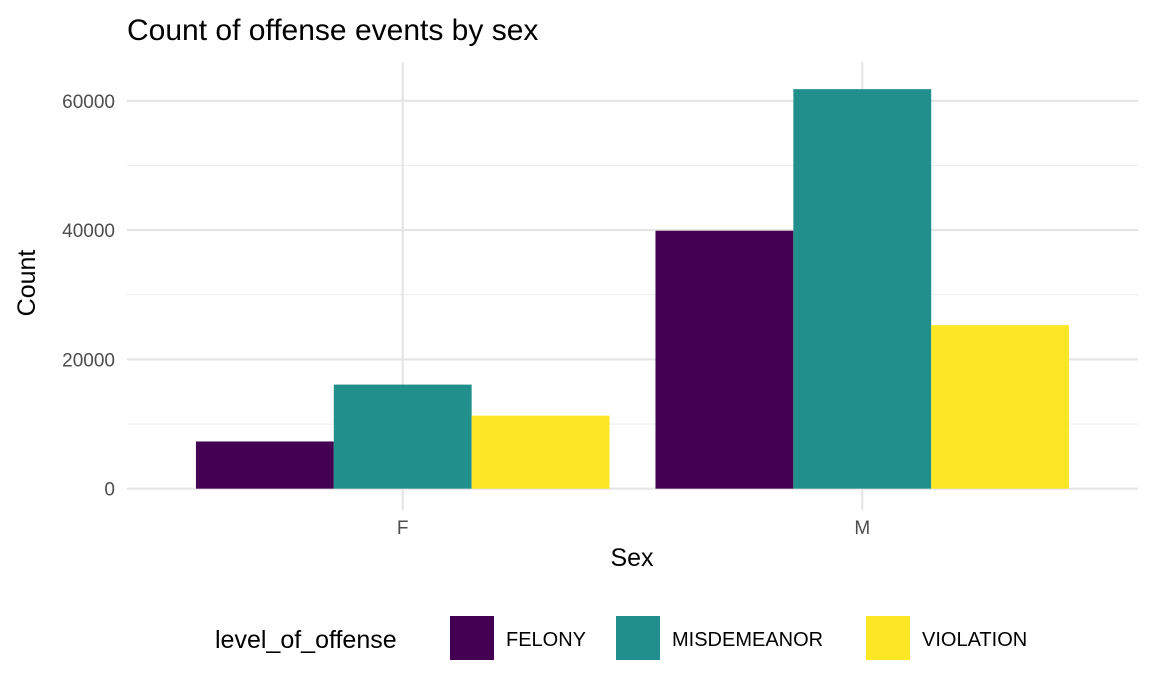  What do you see at coordinates (724, 359) in the screenshot?
I see `bar-felony-m` at bounding box center [724, 359].